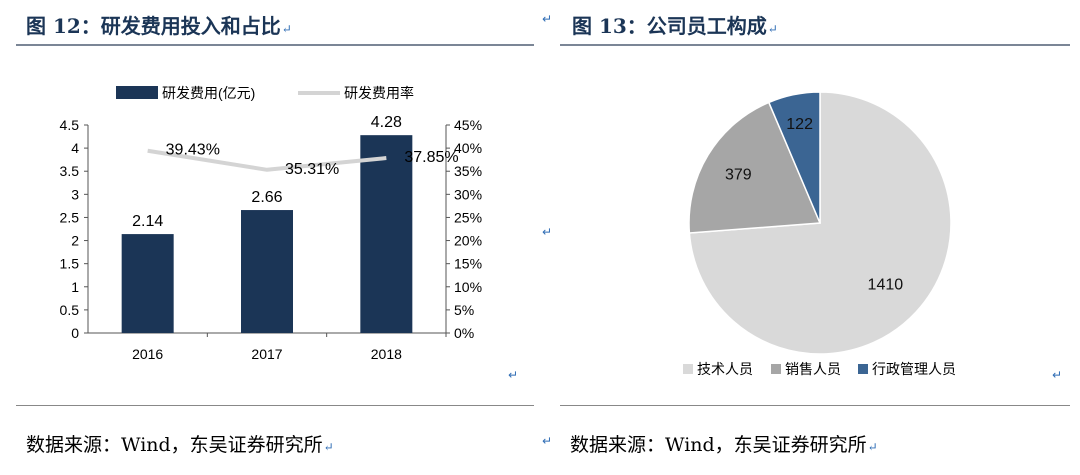 This screenshot has width=1080, height=475. What do you see at coordinates (70, 171) in the screenshot?
I see `y-tick-label: 3.5` at bounding box center [70, 171].